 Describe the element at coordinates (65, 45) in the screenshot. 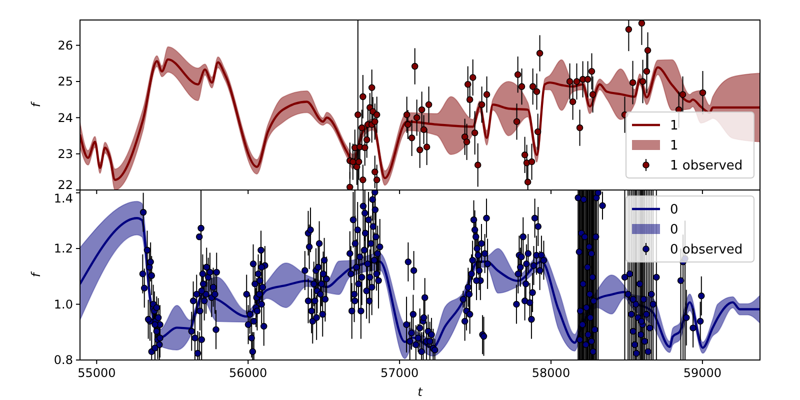

I see `y-tick-label: 26` at that location.